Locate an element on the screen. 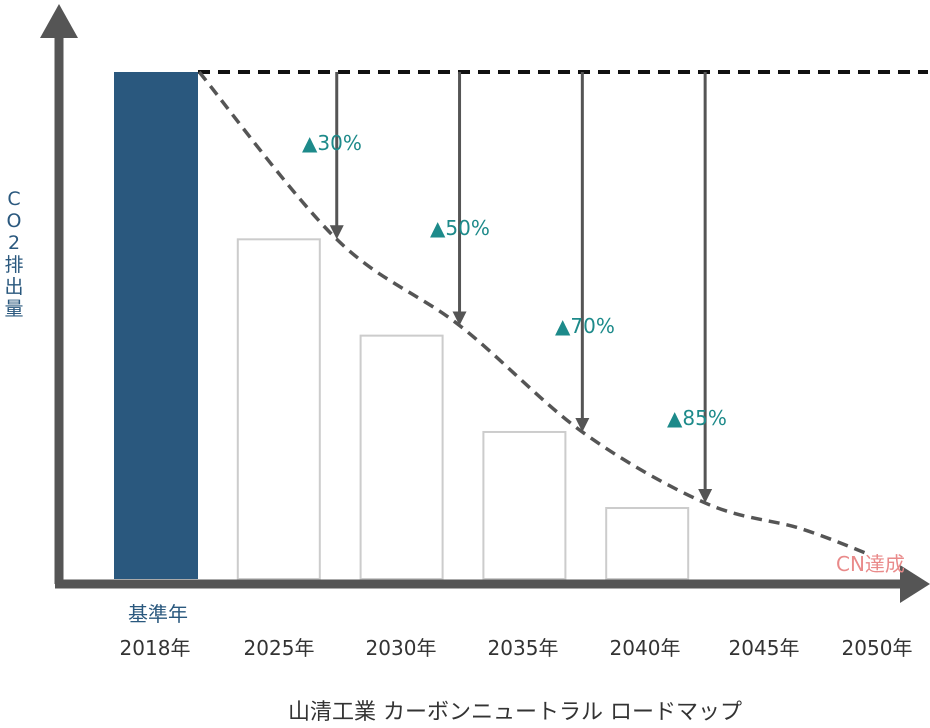  y-axis-label: C O 2 排 出 量 is located at coordinates (14, 254).